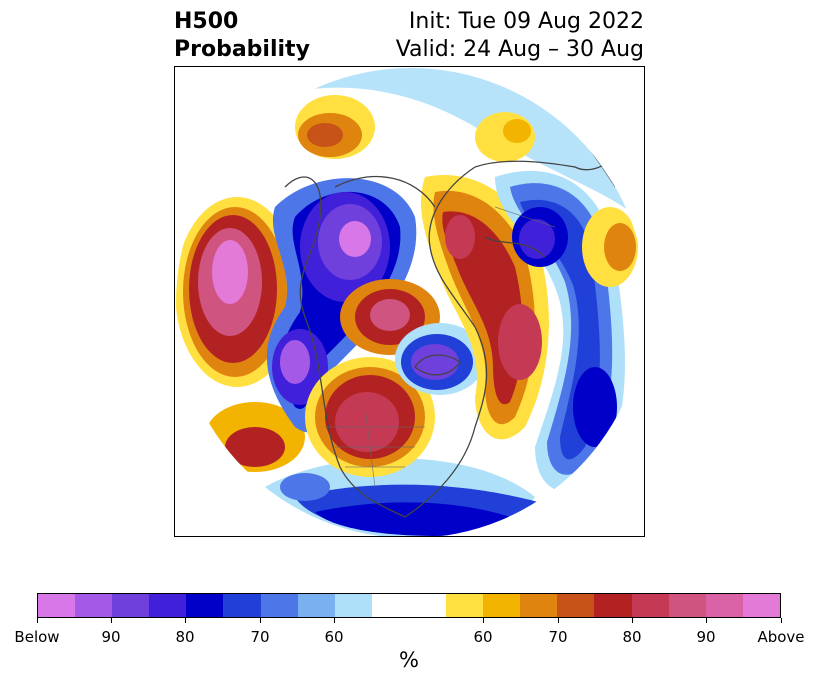 The height and width of the screenshot is (686, 819). Describe the element at coordinates (206, 21) in the screenshot. I see `title-variable: H500` at that location.